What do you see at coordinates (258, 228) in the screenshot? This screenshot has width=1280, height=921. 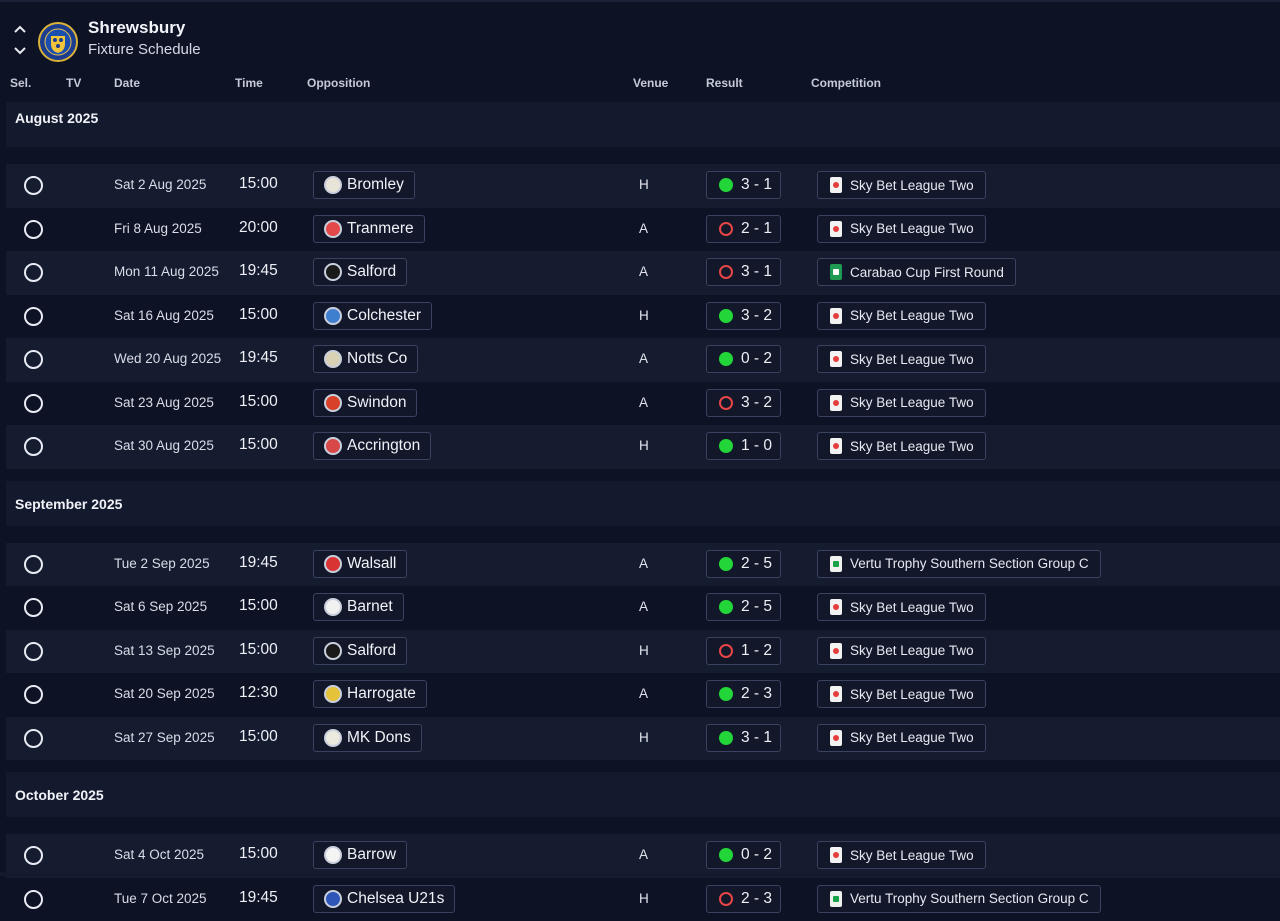 I see `fixture-time: 20:00` at bounding box center [258, 228].